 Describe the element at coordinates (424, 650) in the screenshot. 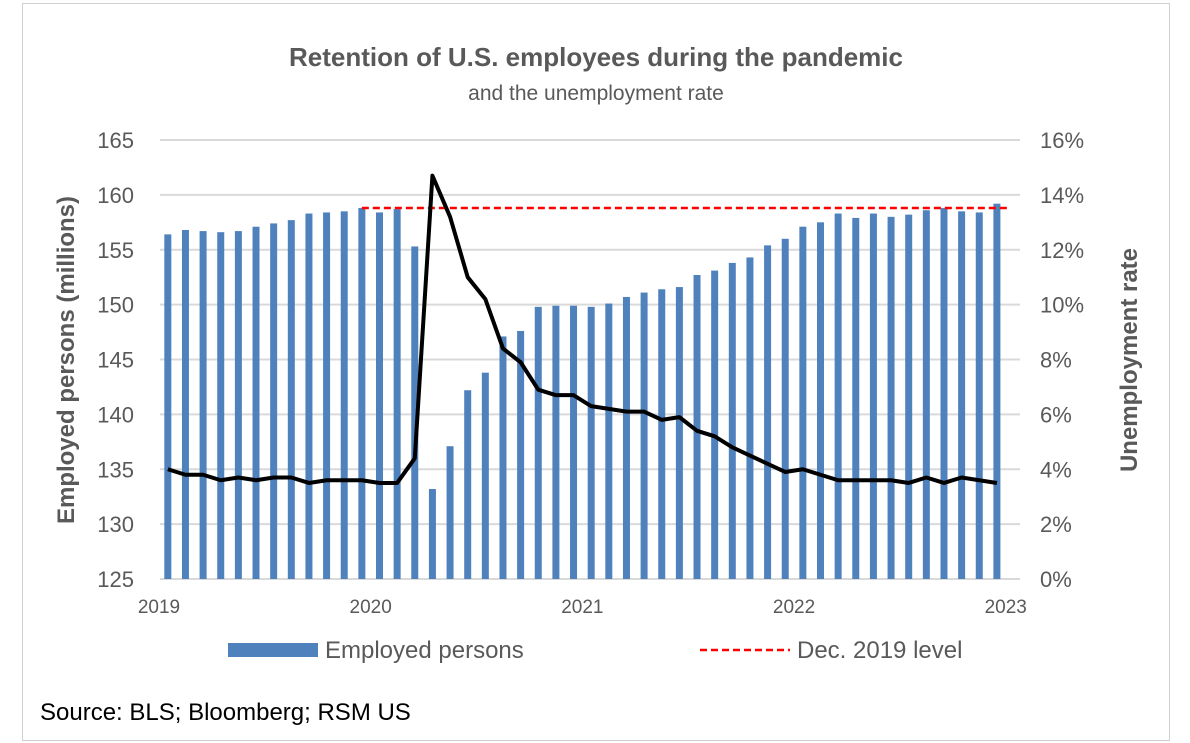

I see `legend-label-employed: Employed persons` at that location.